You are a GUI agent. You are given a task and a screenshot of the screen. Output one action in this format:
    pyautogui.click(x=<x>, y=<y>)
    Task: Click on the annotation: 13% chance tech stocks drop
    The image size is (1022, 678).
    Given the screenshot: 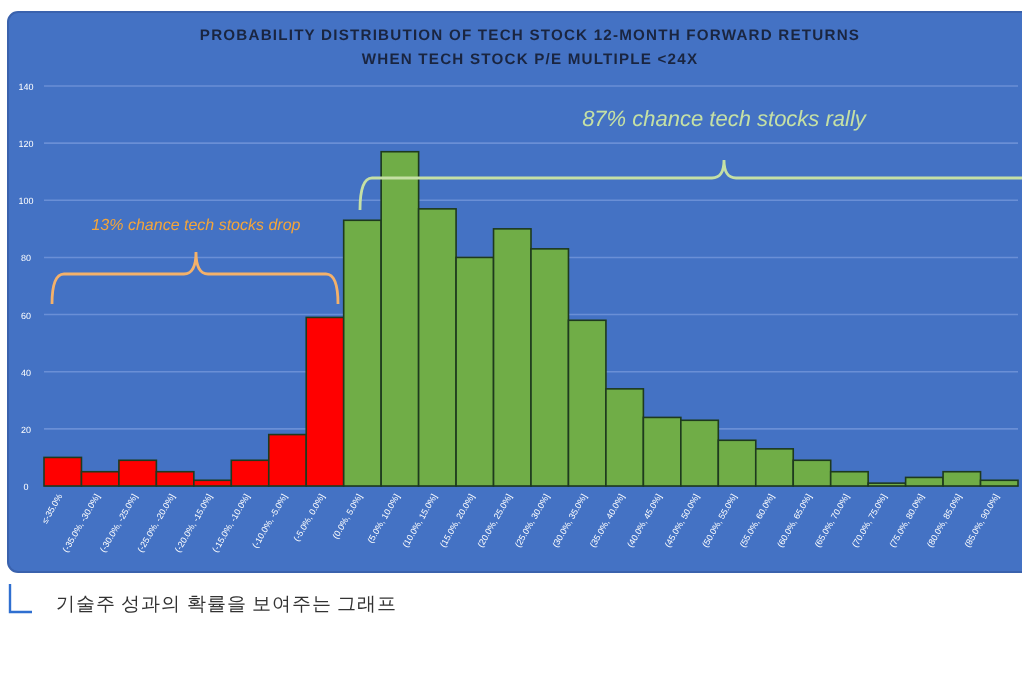 What is the action you would take?
    pyautogui.click(x=196, y=225)
    